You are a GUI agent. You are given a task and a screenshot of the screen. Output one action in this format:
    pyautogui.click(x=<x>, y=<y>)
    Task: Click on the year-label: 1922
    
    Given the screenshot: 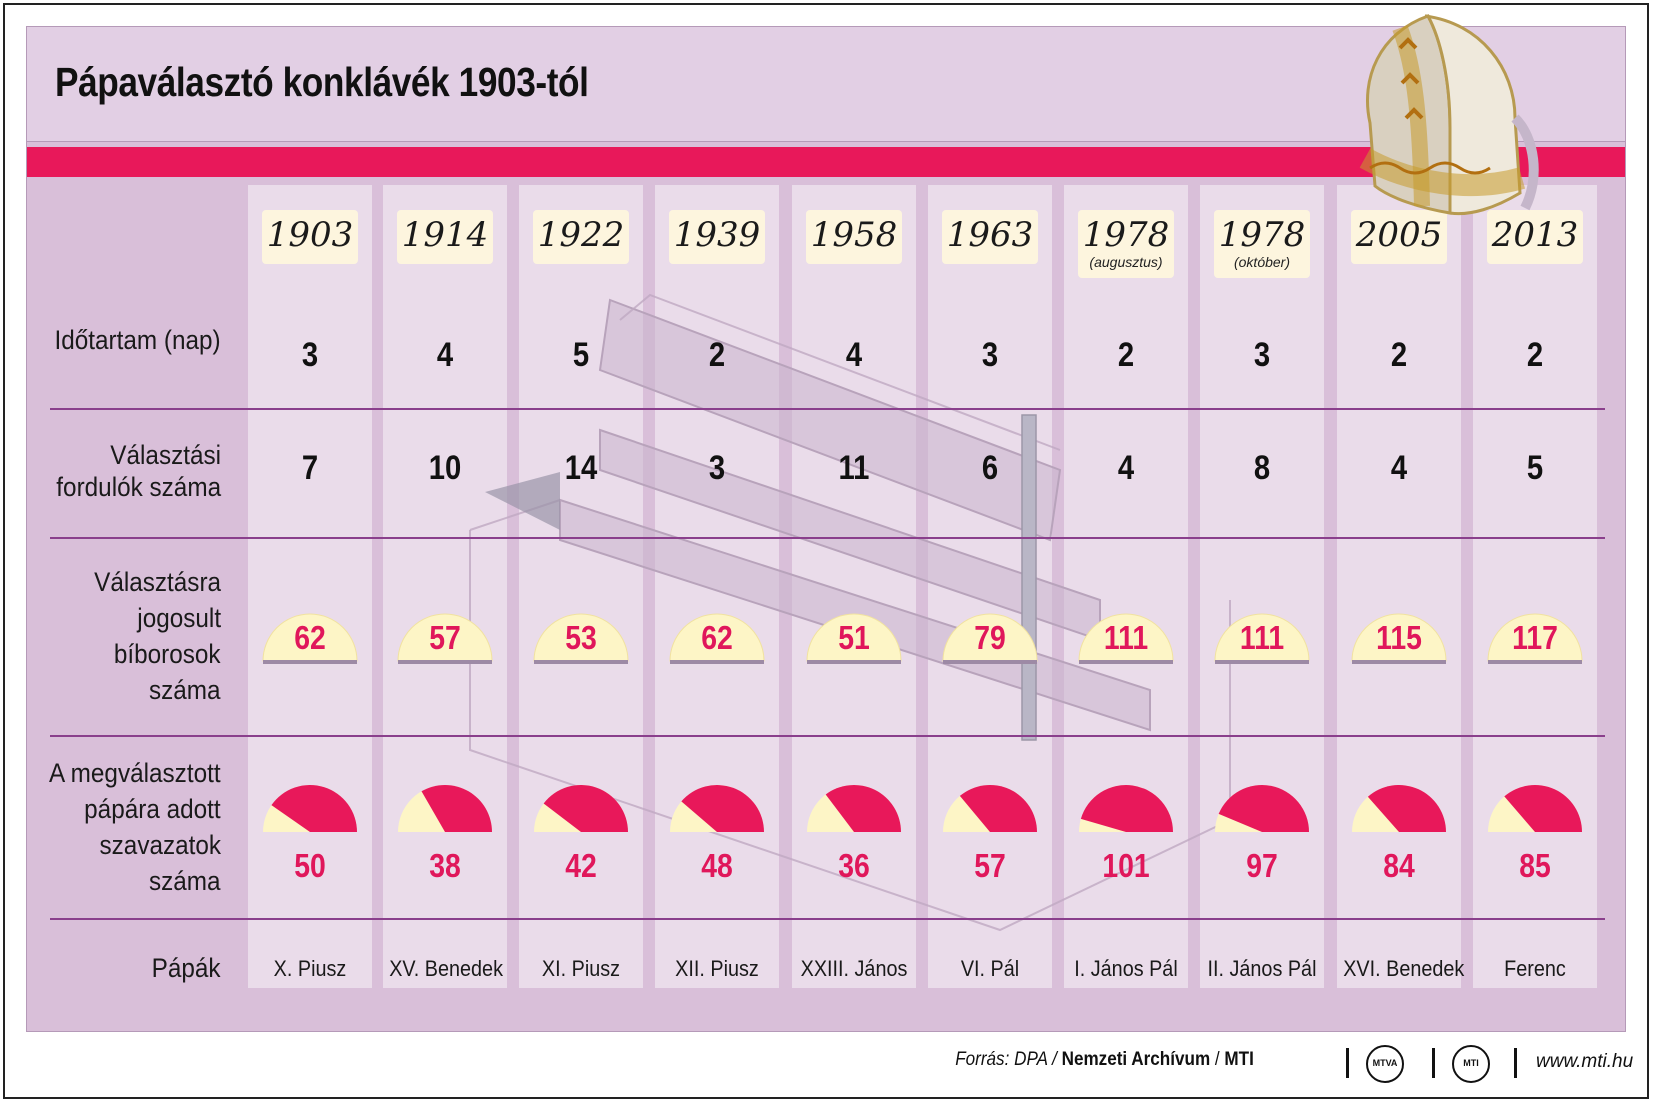 What is the action you would take?
    pyautogui.click(x=581, y=237)
    